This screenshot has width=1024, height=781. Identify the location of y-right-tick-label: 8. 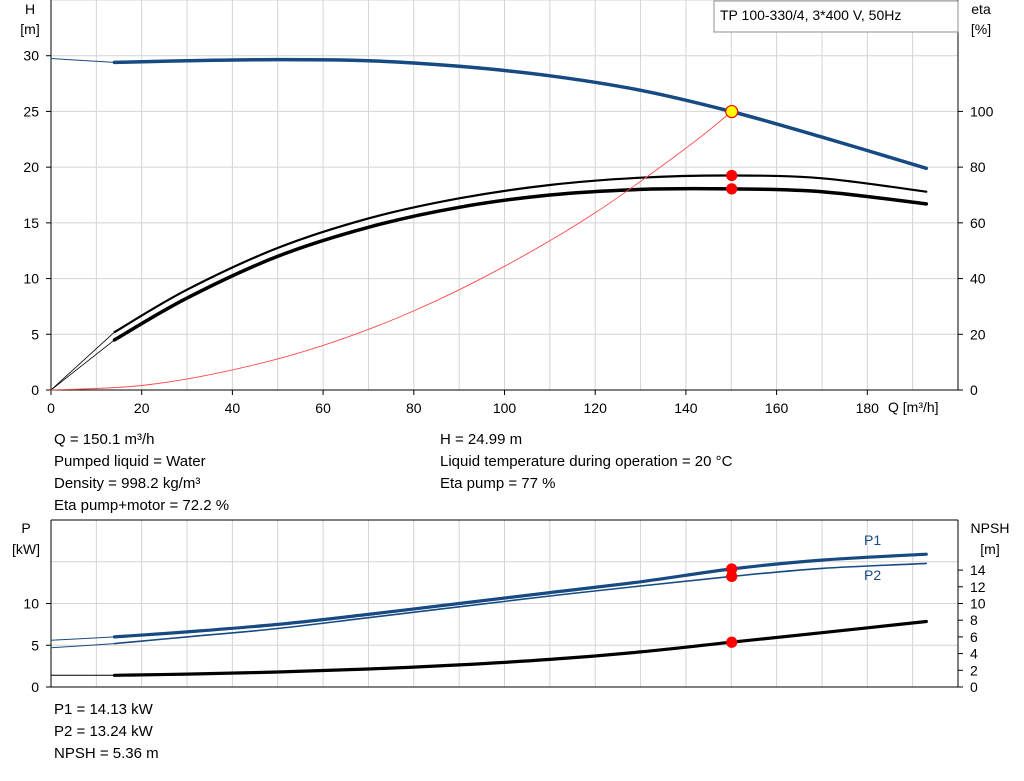
(974, 620).